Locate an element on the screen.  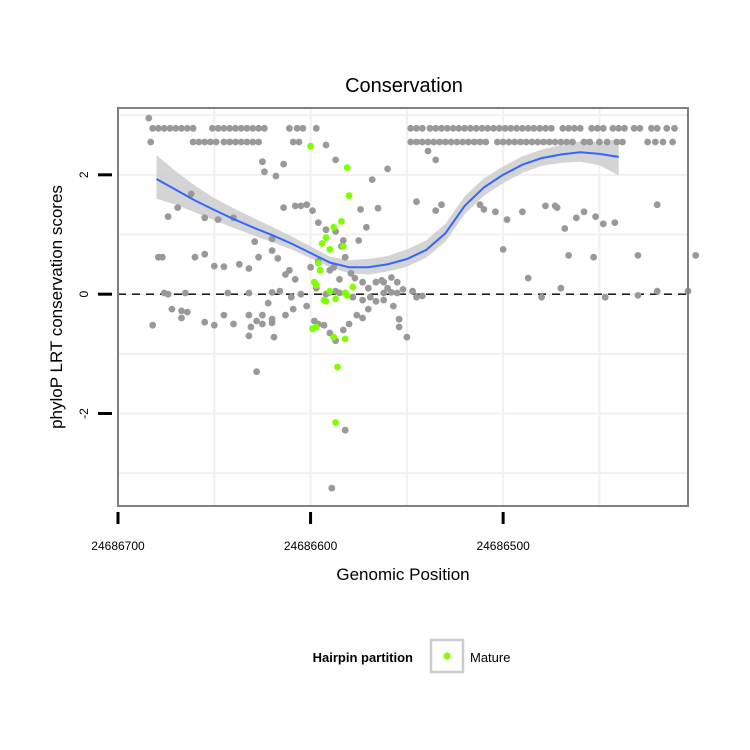
smooth-curve-group is located at coordinates (387, 210).